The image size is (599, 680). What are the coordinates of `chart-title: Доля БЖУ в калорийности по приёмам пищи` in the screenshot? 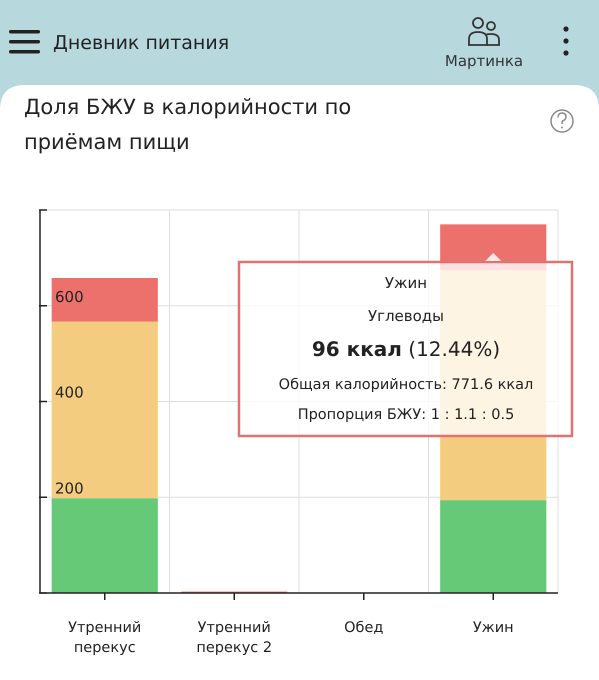 It's located at (188, 124).